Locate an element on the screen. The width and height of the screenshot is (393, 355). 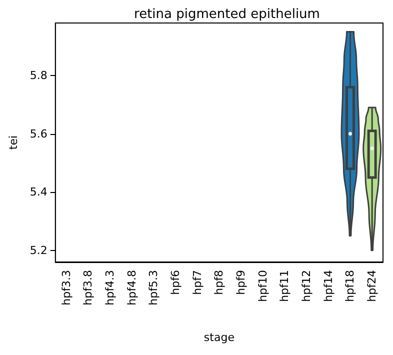
x-tick-label: hpf4.8 is located at coordinates (131, 288).